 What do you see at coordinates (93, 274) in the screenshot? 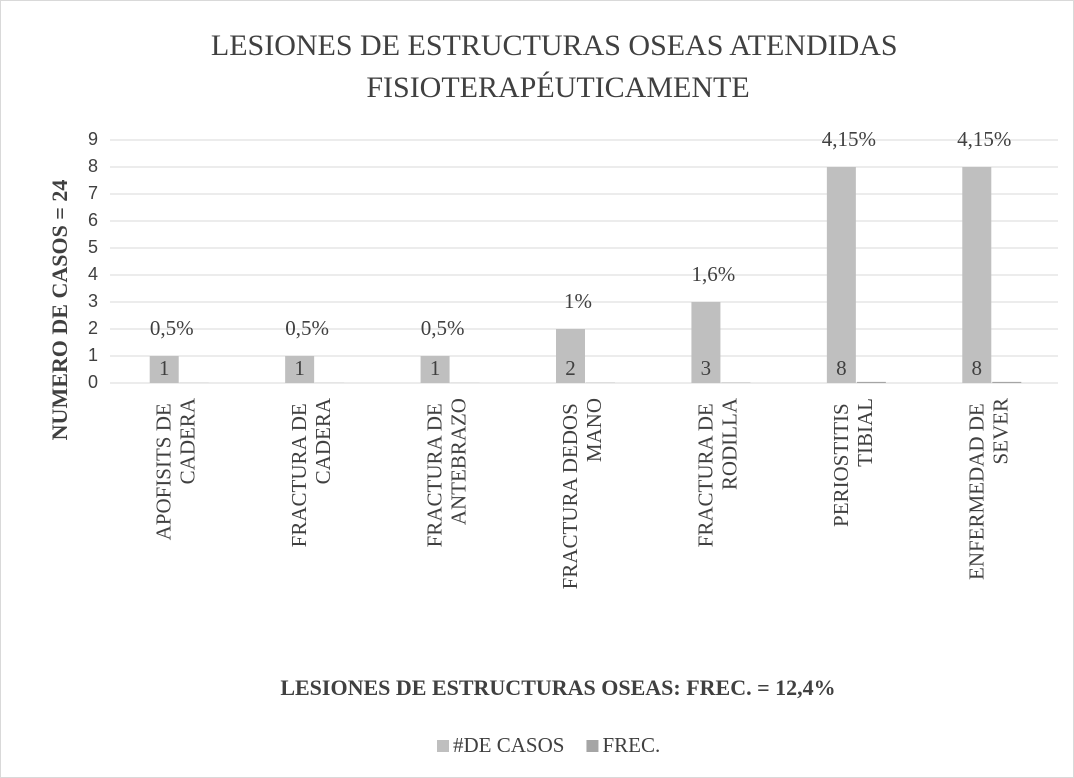
I see `y-tick-label: 4` at bounding box center [93, 274].